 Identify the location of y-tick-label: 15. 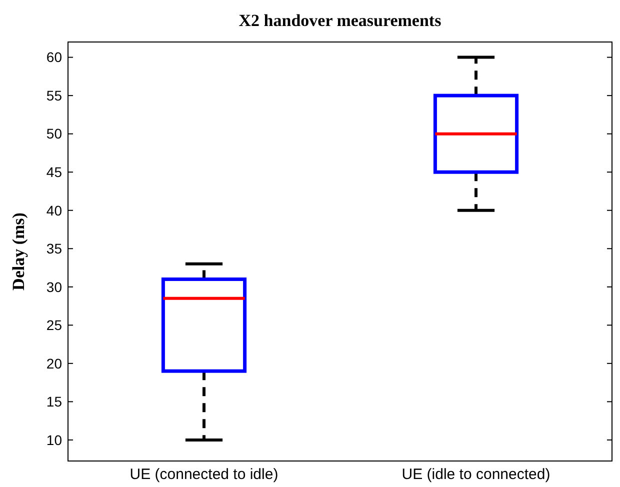
(54, 402).